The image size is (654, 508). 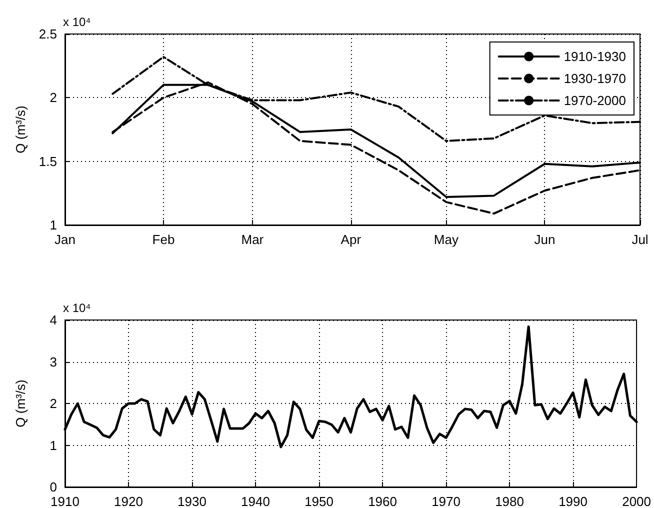 I want to click on y-tick-label: 4, so click(x=53, y=320).